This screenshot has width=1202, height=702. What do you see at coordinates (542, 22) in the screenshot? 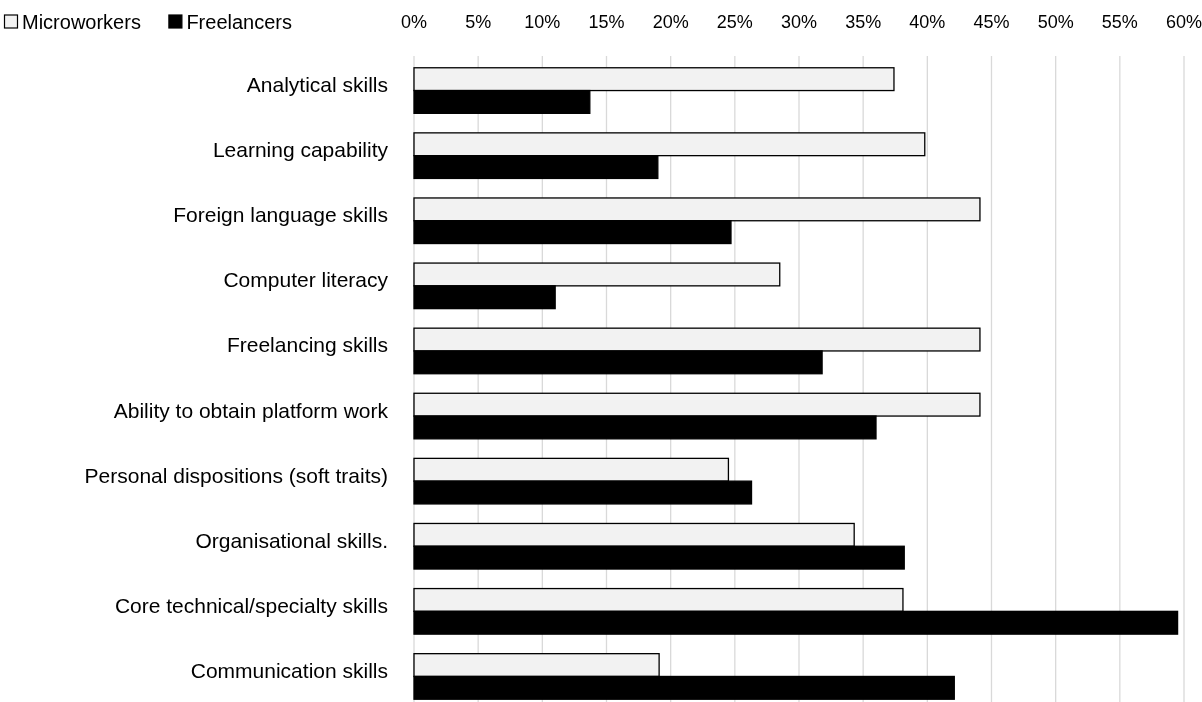
I see `x-tick-label: 10%` at bounding box center [542, 22].